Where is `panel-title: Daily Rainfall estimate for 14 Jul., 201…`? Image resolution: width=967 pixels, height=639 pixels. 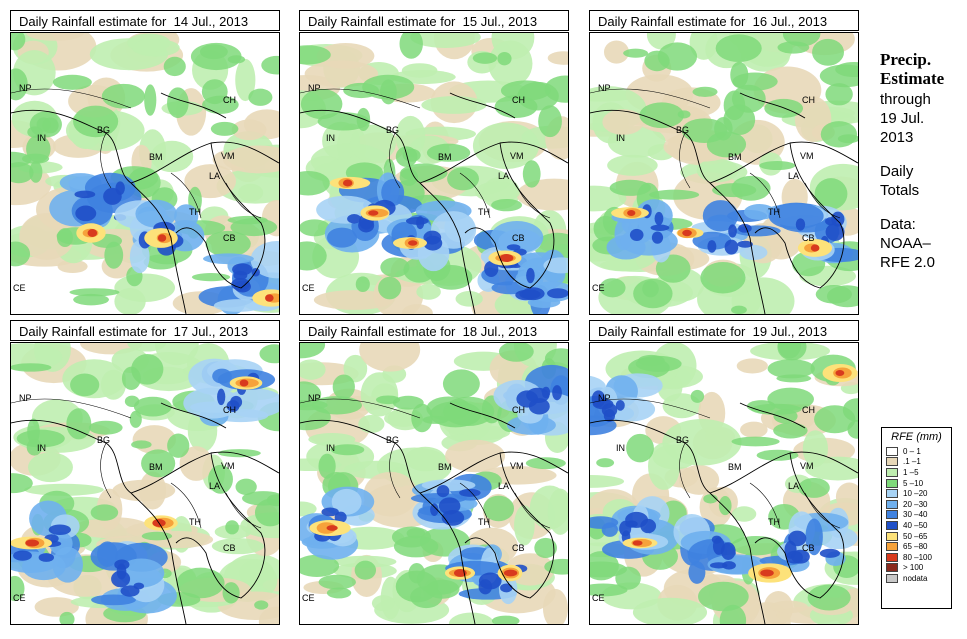
panel-title: Daily Rainfall estimate for 14 Jul., 201… is located at coordinates (145, 20).